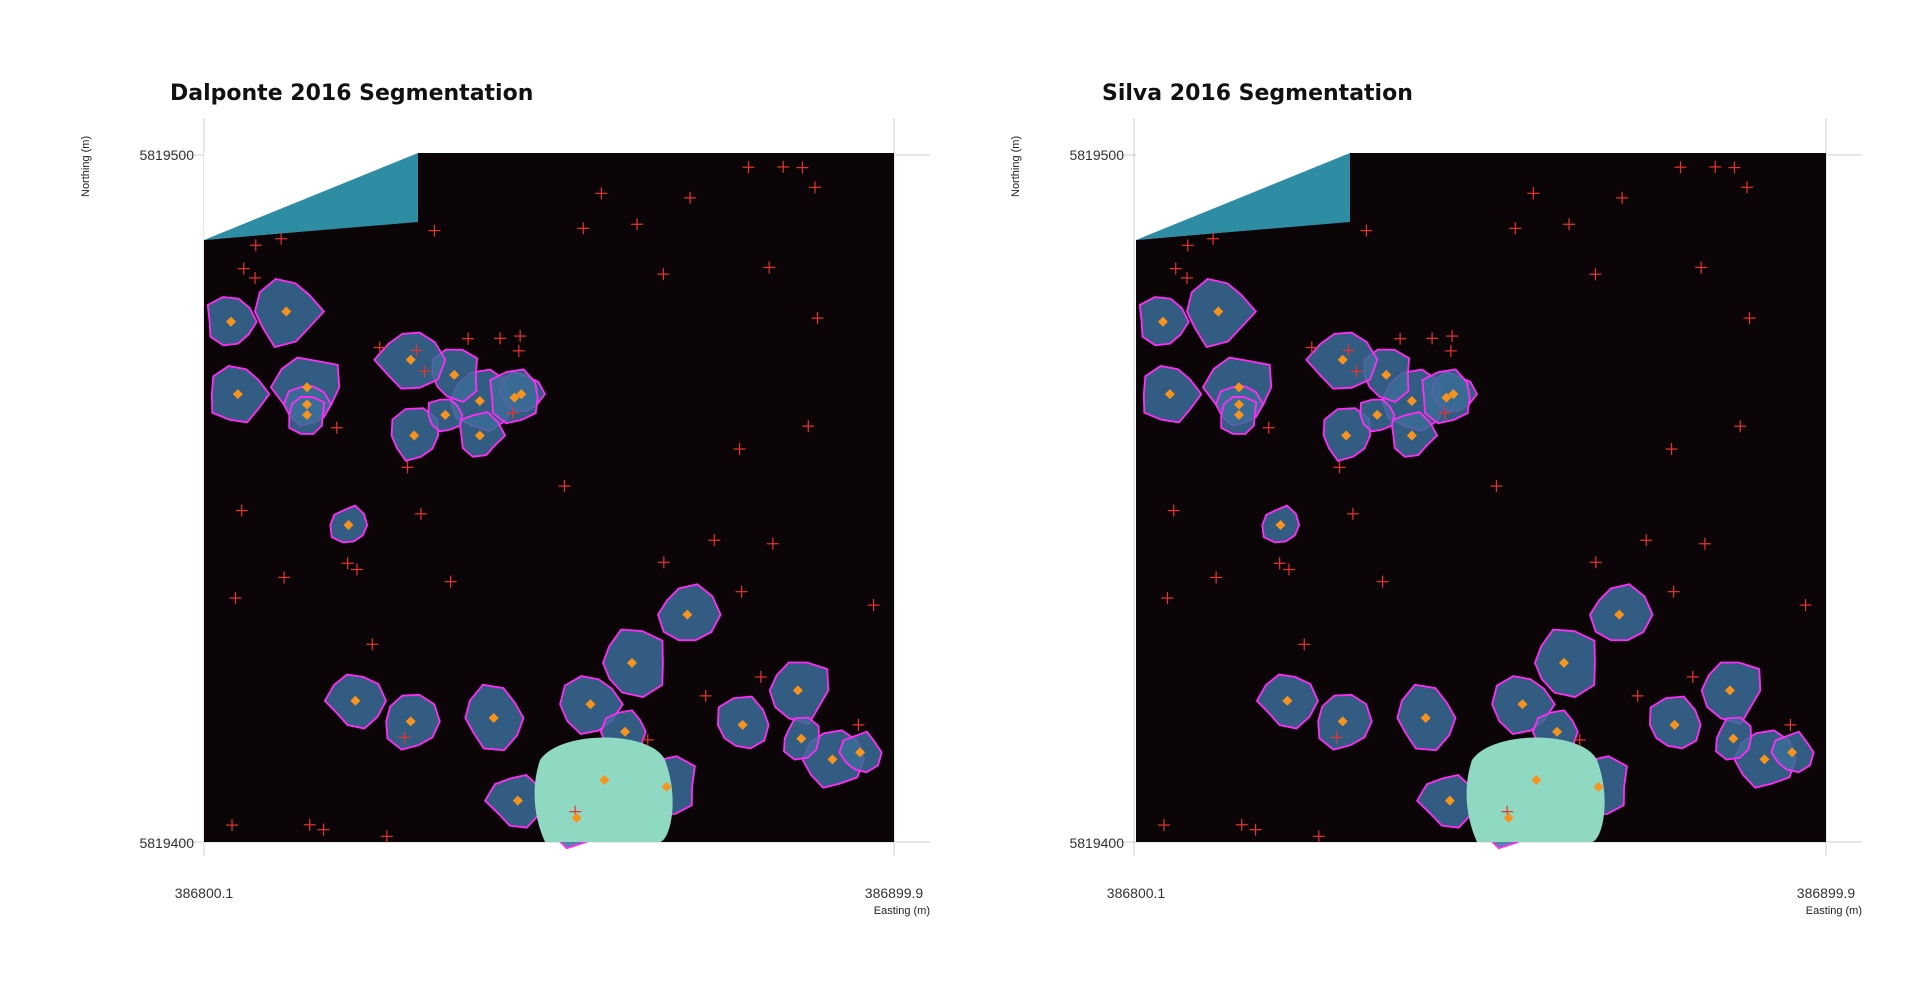  I want to click on high-canopy-patch, so click(1535, 789).